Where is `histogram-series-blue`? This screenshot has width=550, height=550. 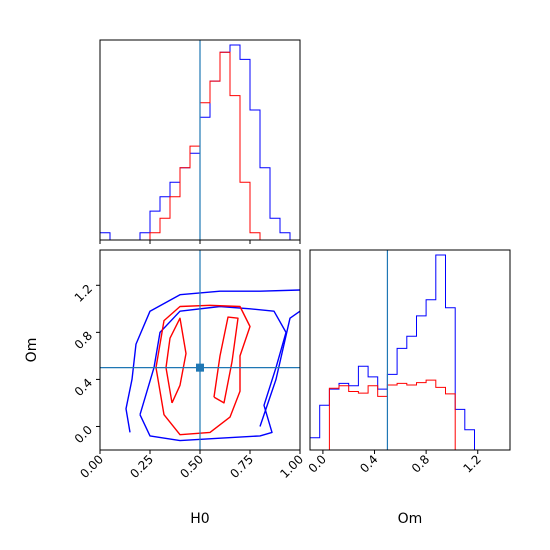 histogram-series-blue is located at coordinates (392, 352).